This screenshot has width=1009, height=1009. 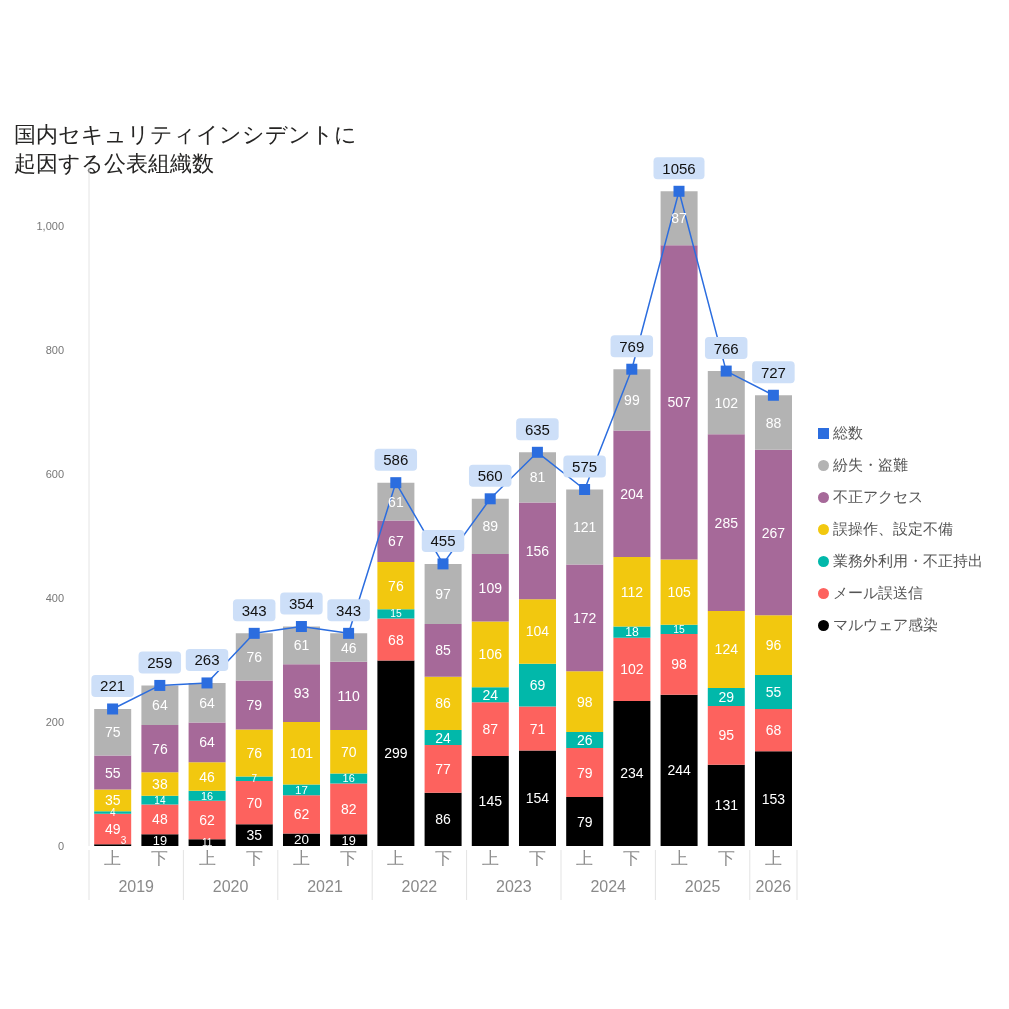 I want to click on text: 2026, so click(x=773, y=886).